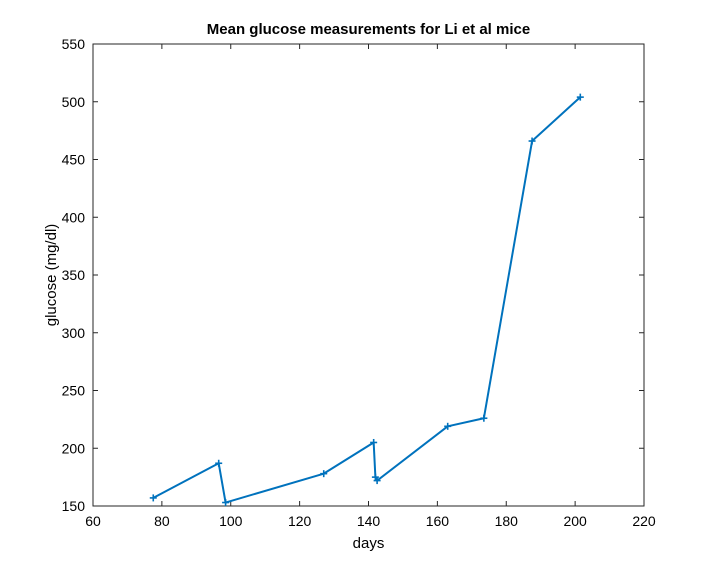 This screenshot has height=569, width=713. What do you see at coordinates (231, 521) in the screenshot?
I see `x-tick-label: 100` at bounding box center [231, 521].